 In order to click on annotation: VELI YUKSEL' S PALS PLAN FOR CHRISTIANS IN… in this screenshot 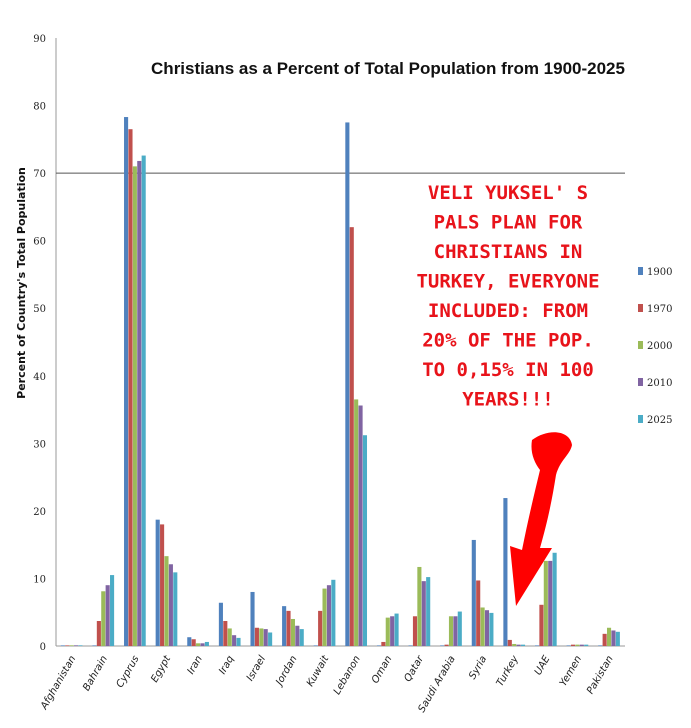, I will do `click(507, 296)`.